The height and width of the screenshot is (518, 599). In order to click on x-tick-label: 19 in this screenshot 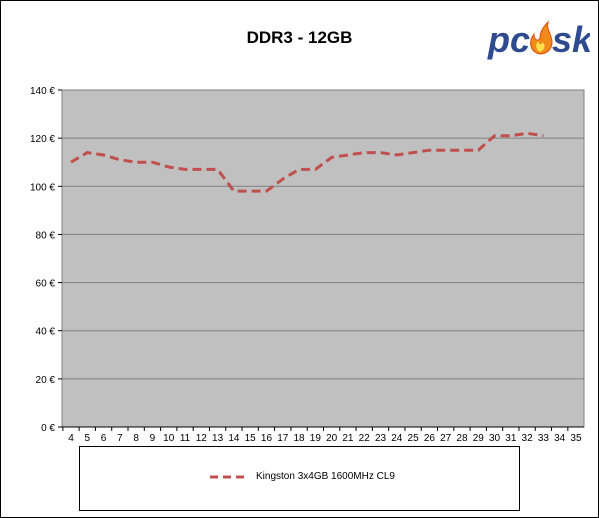, I will do `click(316, 438)`.